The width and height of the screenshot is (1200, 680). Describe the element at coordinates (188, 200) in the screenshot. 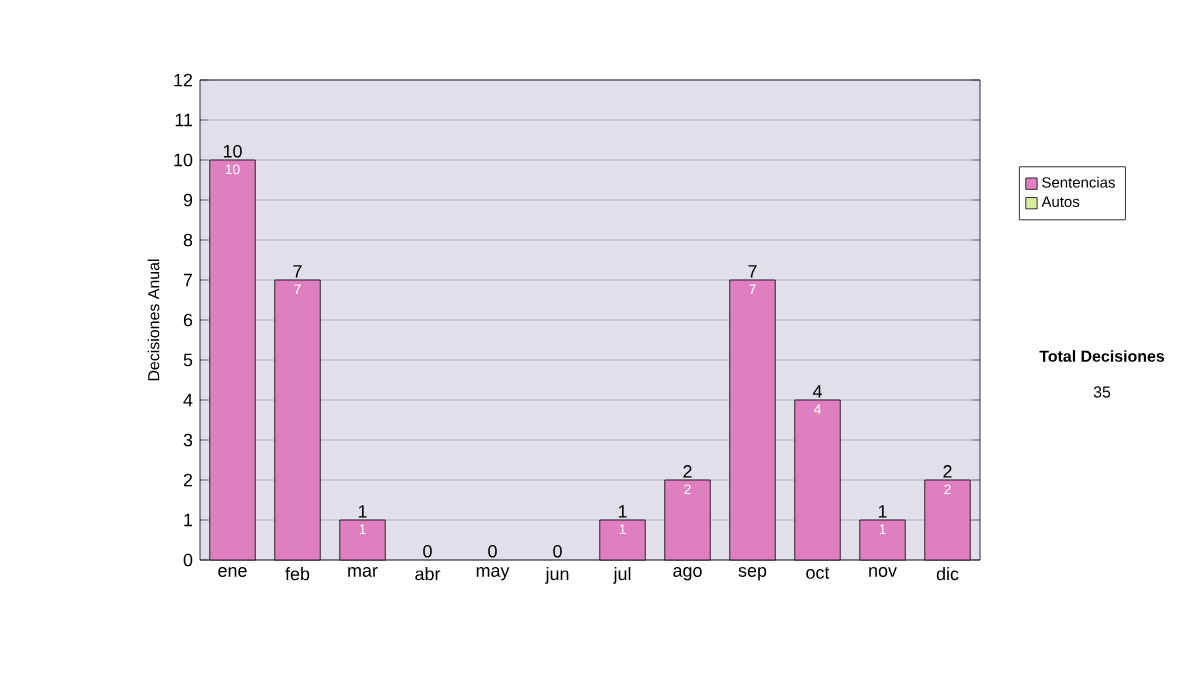

I see `y-tick-label: 9` at that location.